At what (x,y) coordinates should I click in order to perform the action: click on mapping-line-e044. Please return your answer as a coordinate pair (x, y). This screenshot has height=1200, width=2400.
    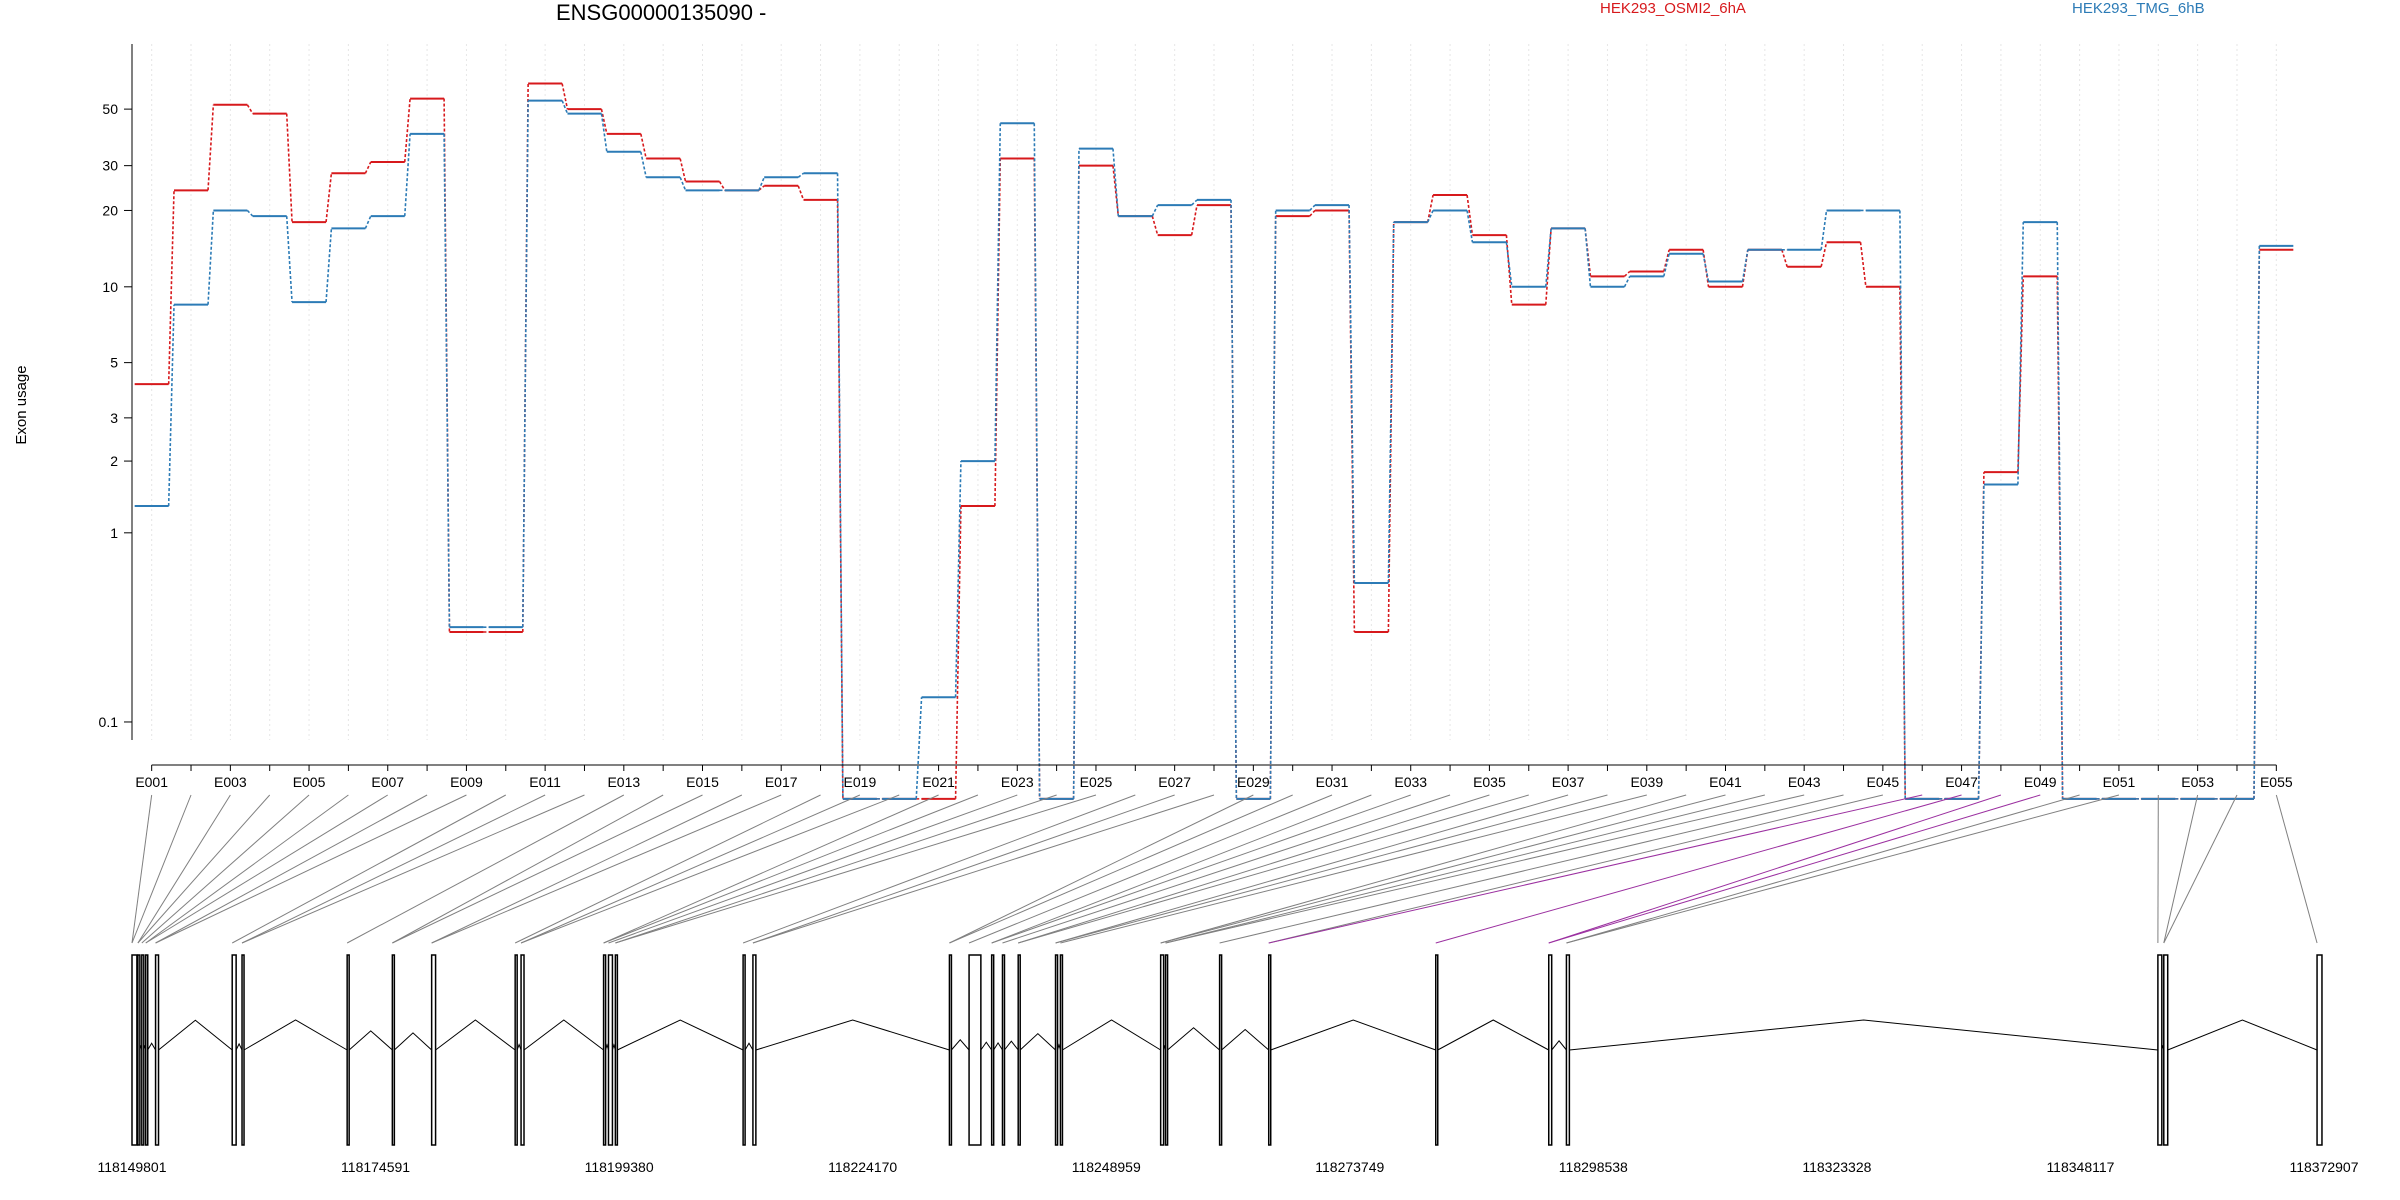
    Looking at the image, I should click on (1531, 869).